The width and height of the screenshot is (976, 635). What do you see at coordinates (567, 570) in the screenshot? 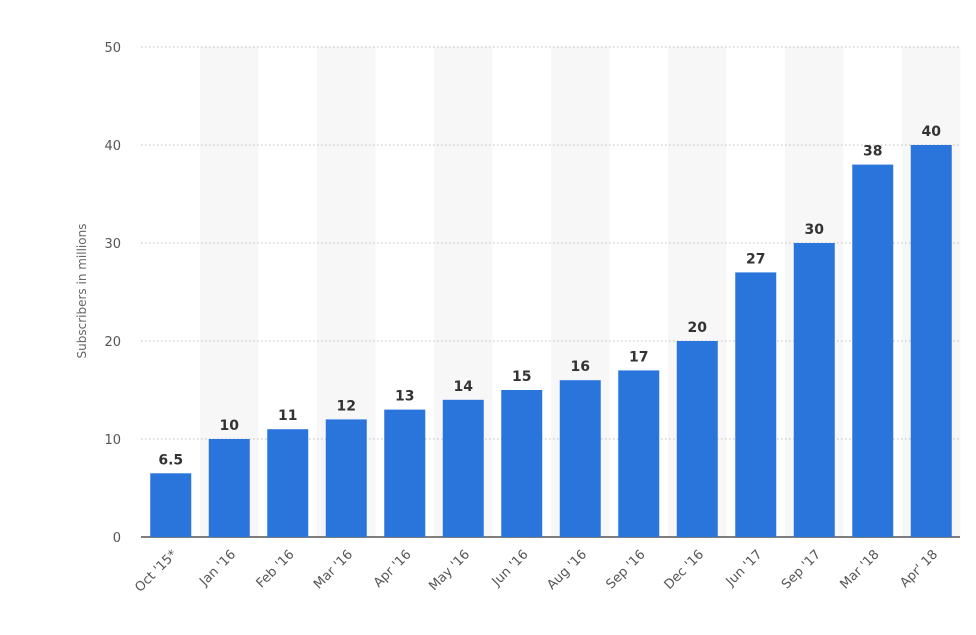
I see `x-tick-label: Aug '16` at bounding box center [567, 570].